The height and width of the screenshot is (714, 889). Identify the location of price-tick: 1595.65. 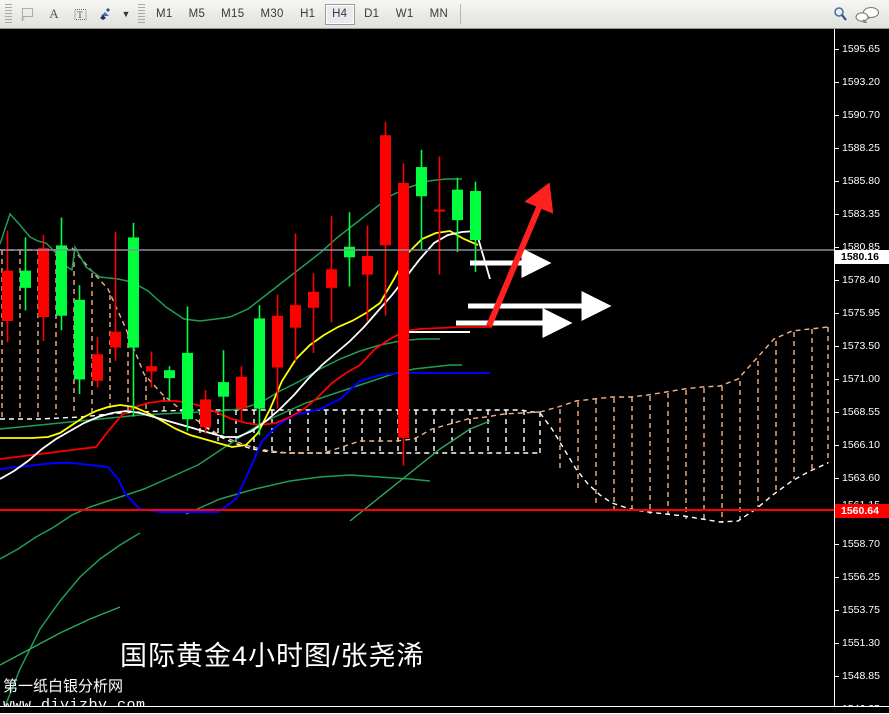
(862, 49).